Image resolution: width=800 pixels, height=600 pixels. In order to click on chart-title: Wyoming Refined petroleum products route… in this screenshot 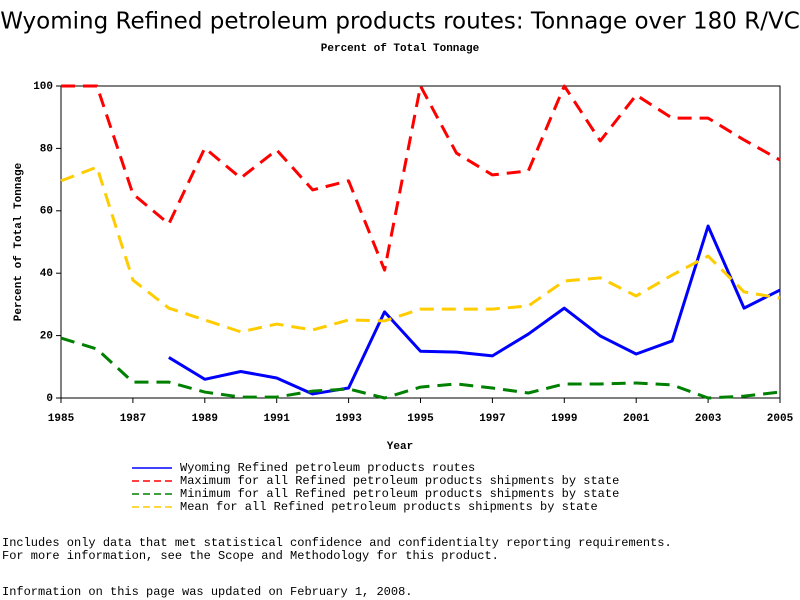, I will do `click(400, 22)`.